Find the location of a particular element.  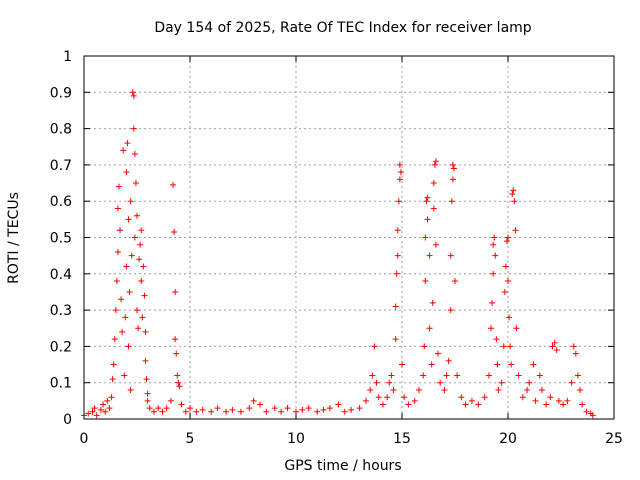

y-tick-label: 0.3 is located at coordinates (61, 311).